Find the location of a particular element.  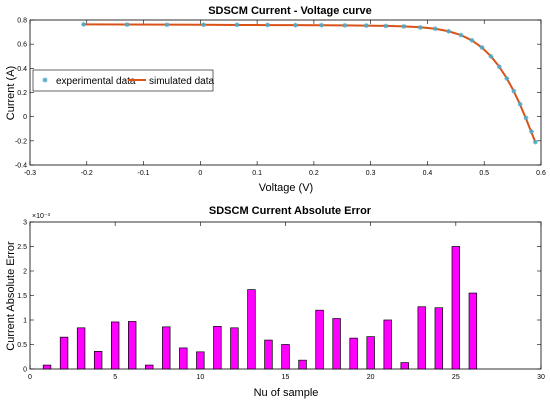

error-y-tick-label: 2.5 is located at coordinates (22, 247).